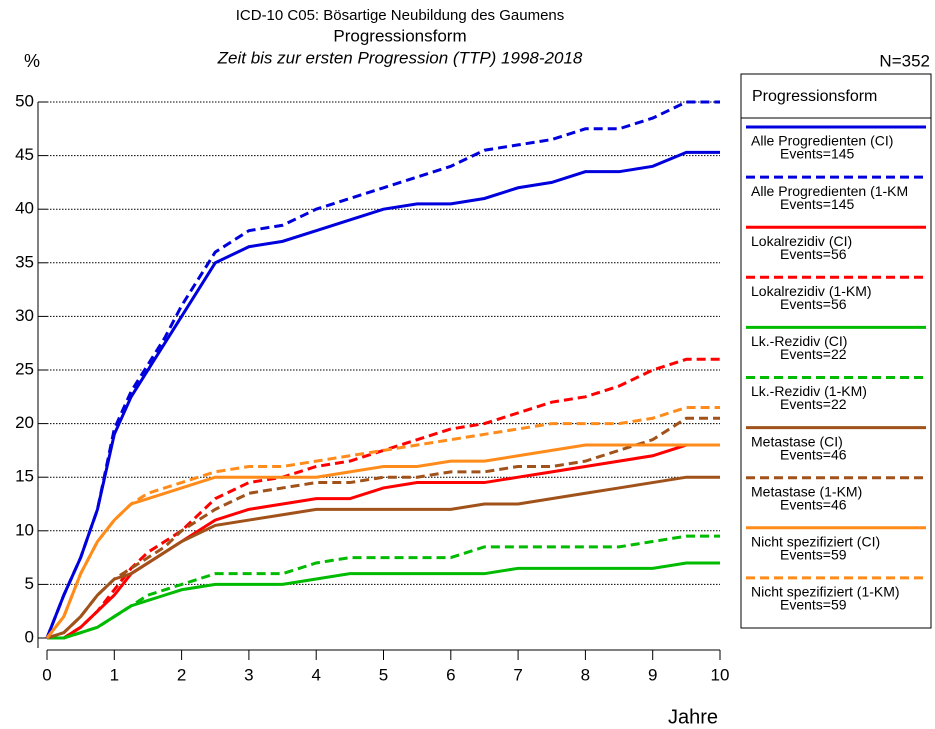  Describe the element at coordinates (825, 592) in the screenshot. I see `legend-label: Nicht spezifiziert (1-KM)` at that location.